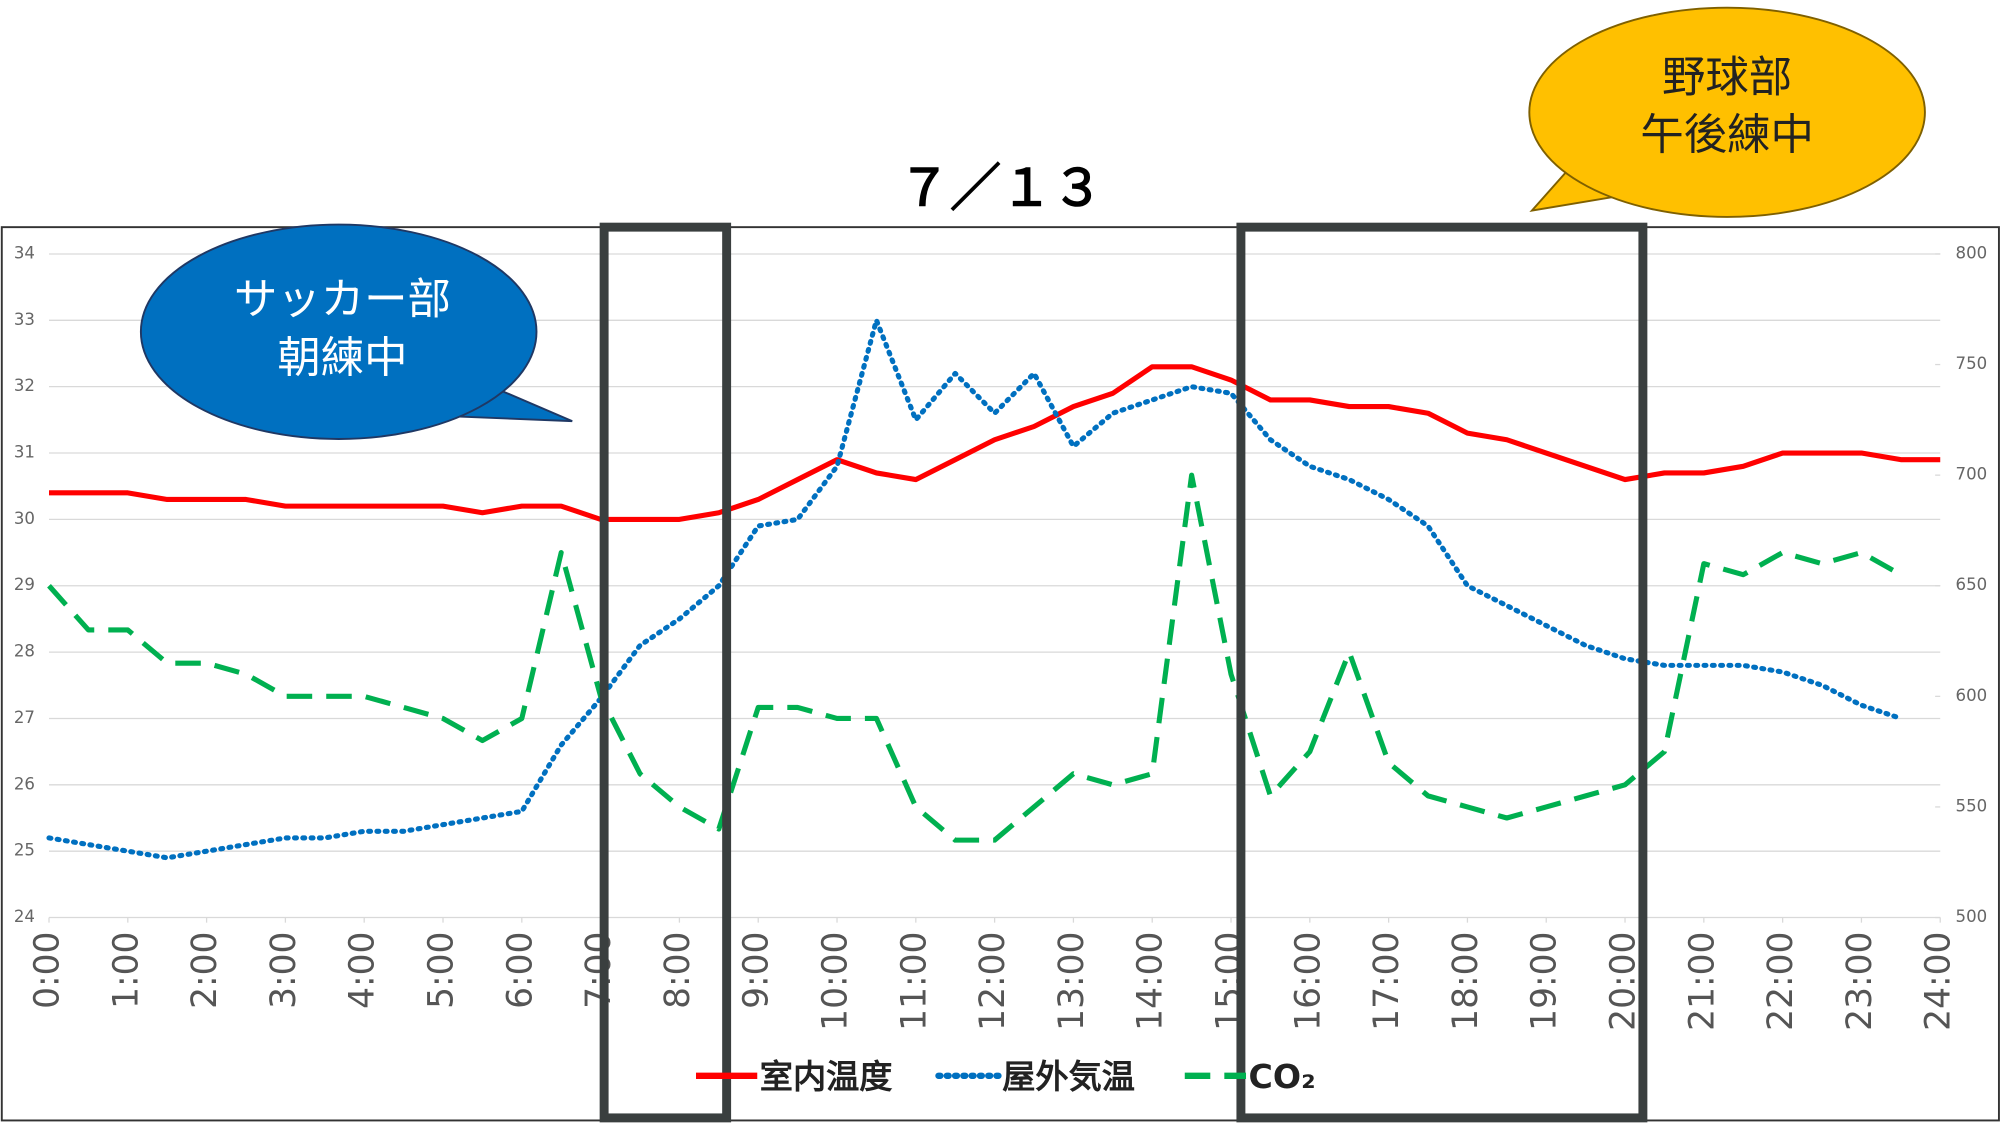  Describe the element at coordinates (24, 518) in the screenshot. I see `y-tick-label: 30` at that location.